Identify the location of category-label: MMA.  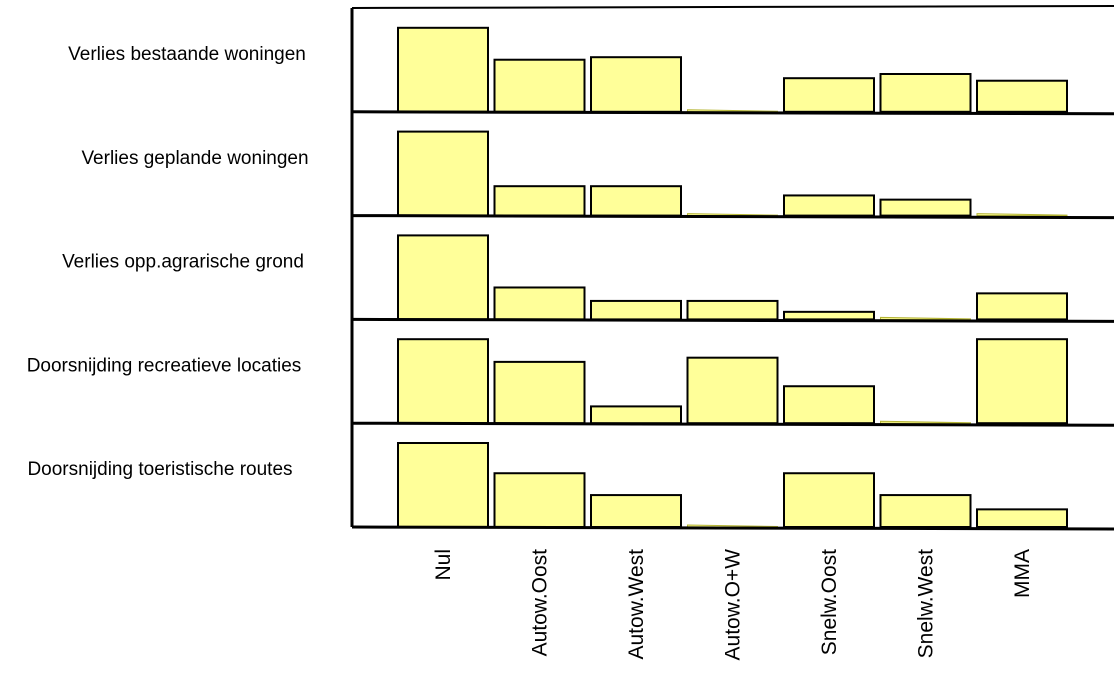
(1022, 573).